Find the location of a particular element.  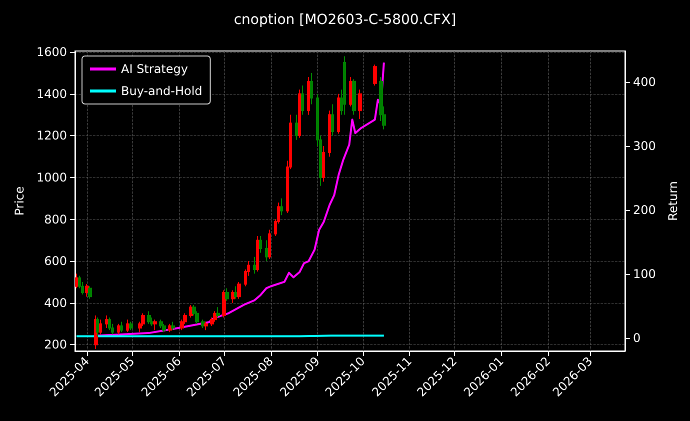

y-tick-label: 1400 is located at coordinates (51, 93).